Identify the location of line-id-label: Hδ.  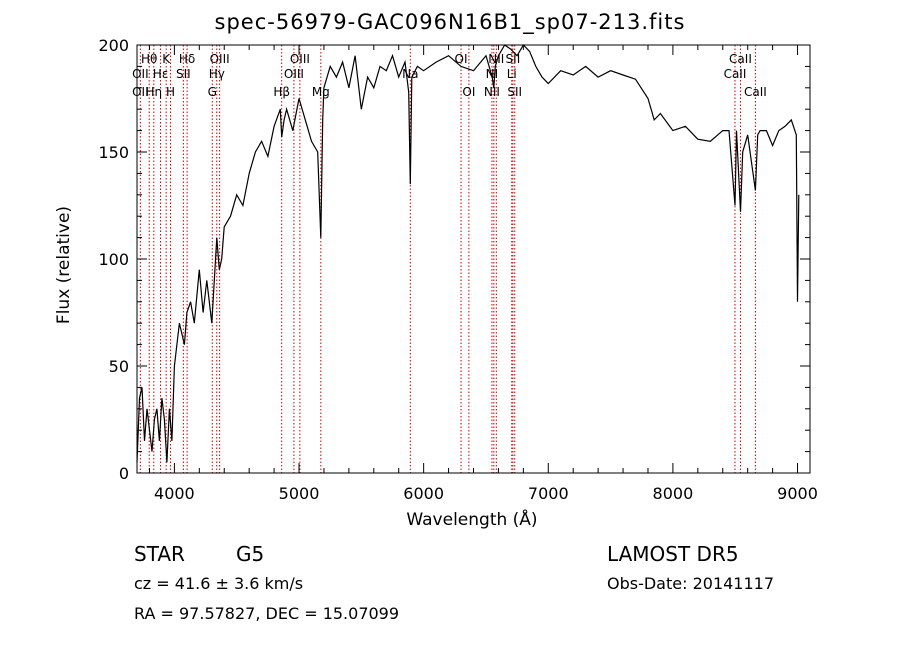
(187, 59).